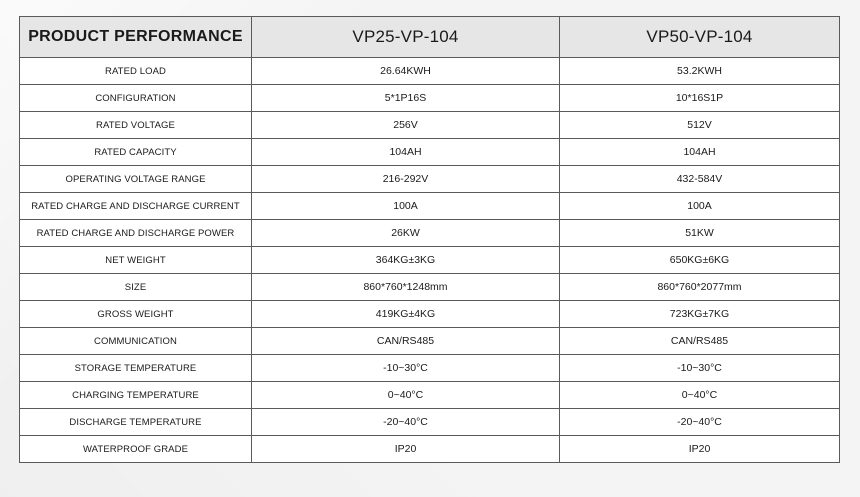 The width and height of the screenshot is (860, 497). I want to click on table-row: COMMUNICATION CAN/RS485 CAN/RS485, so click(429, 341).